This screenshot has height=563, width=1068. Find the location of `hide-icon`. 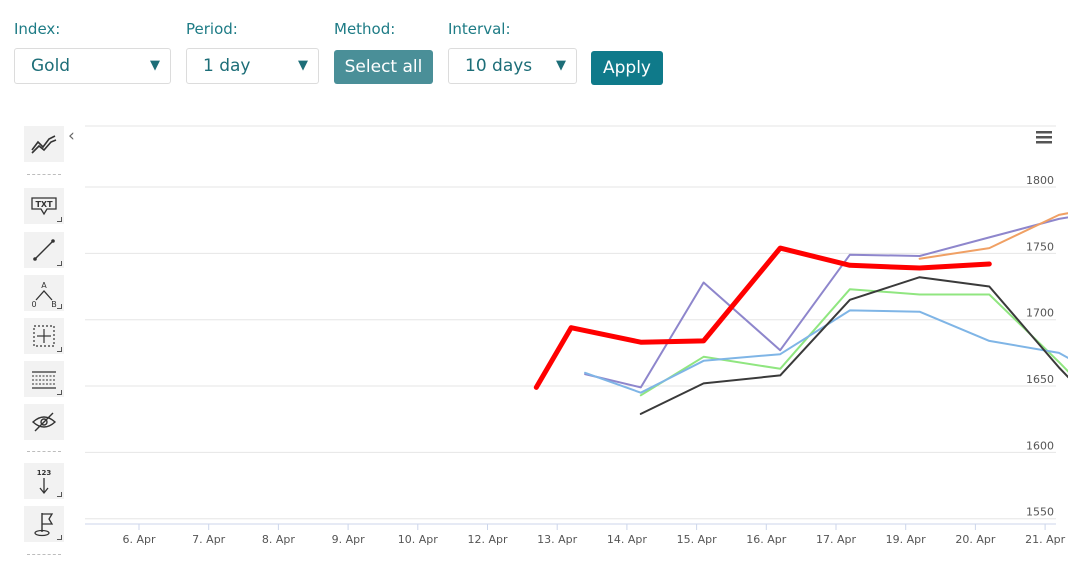

hide-icon is located at coordinates (44, 422).